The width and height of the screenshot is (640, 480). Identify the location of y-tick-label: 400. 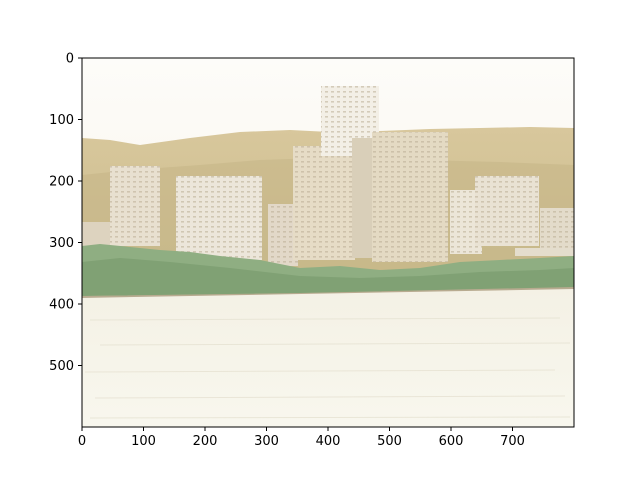
(61, 305).